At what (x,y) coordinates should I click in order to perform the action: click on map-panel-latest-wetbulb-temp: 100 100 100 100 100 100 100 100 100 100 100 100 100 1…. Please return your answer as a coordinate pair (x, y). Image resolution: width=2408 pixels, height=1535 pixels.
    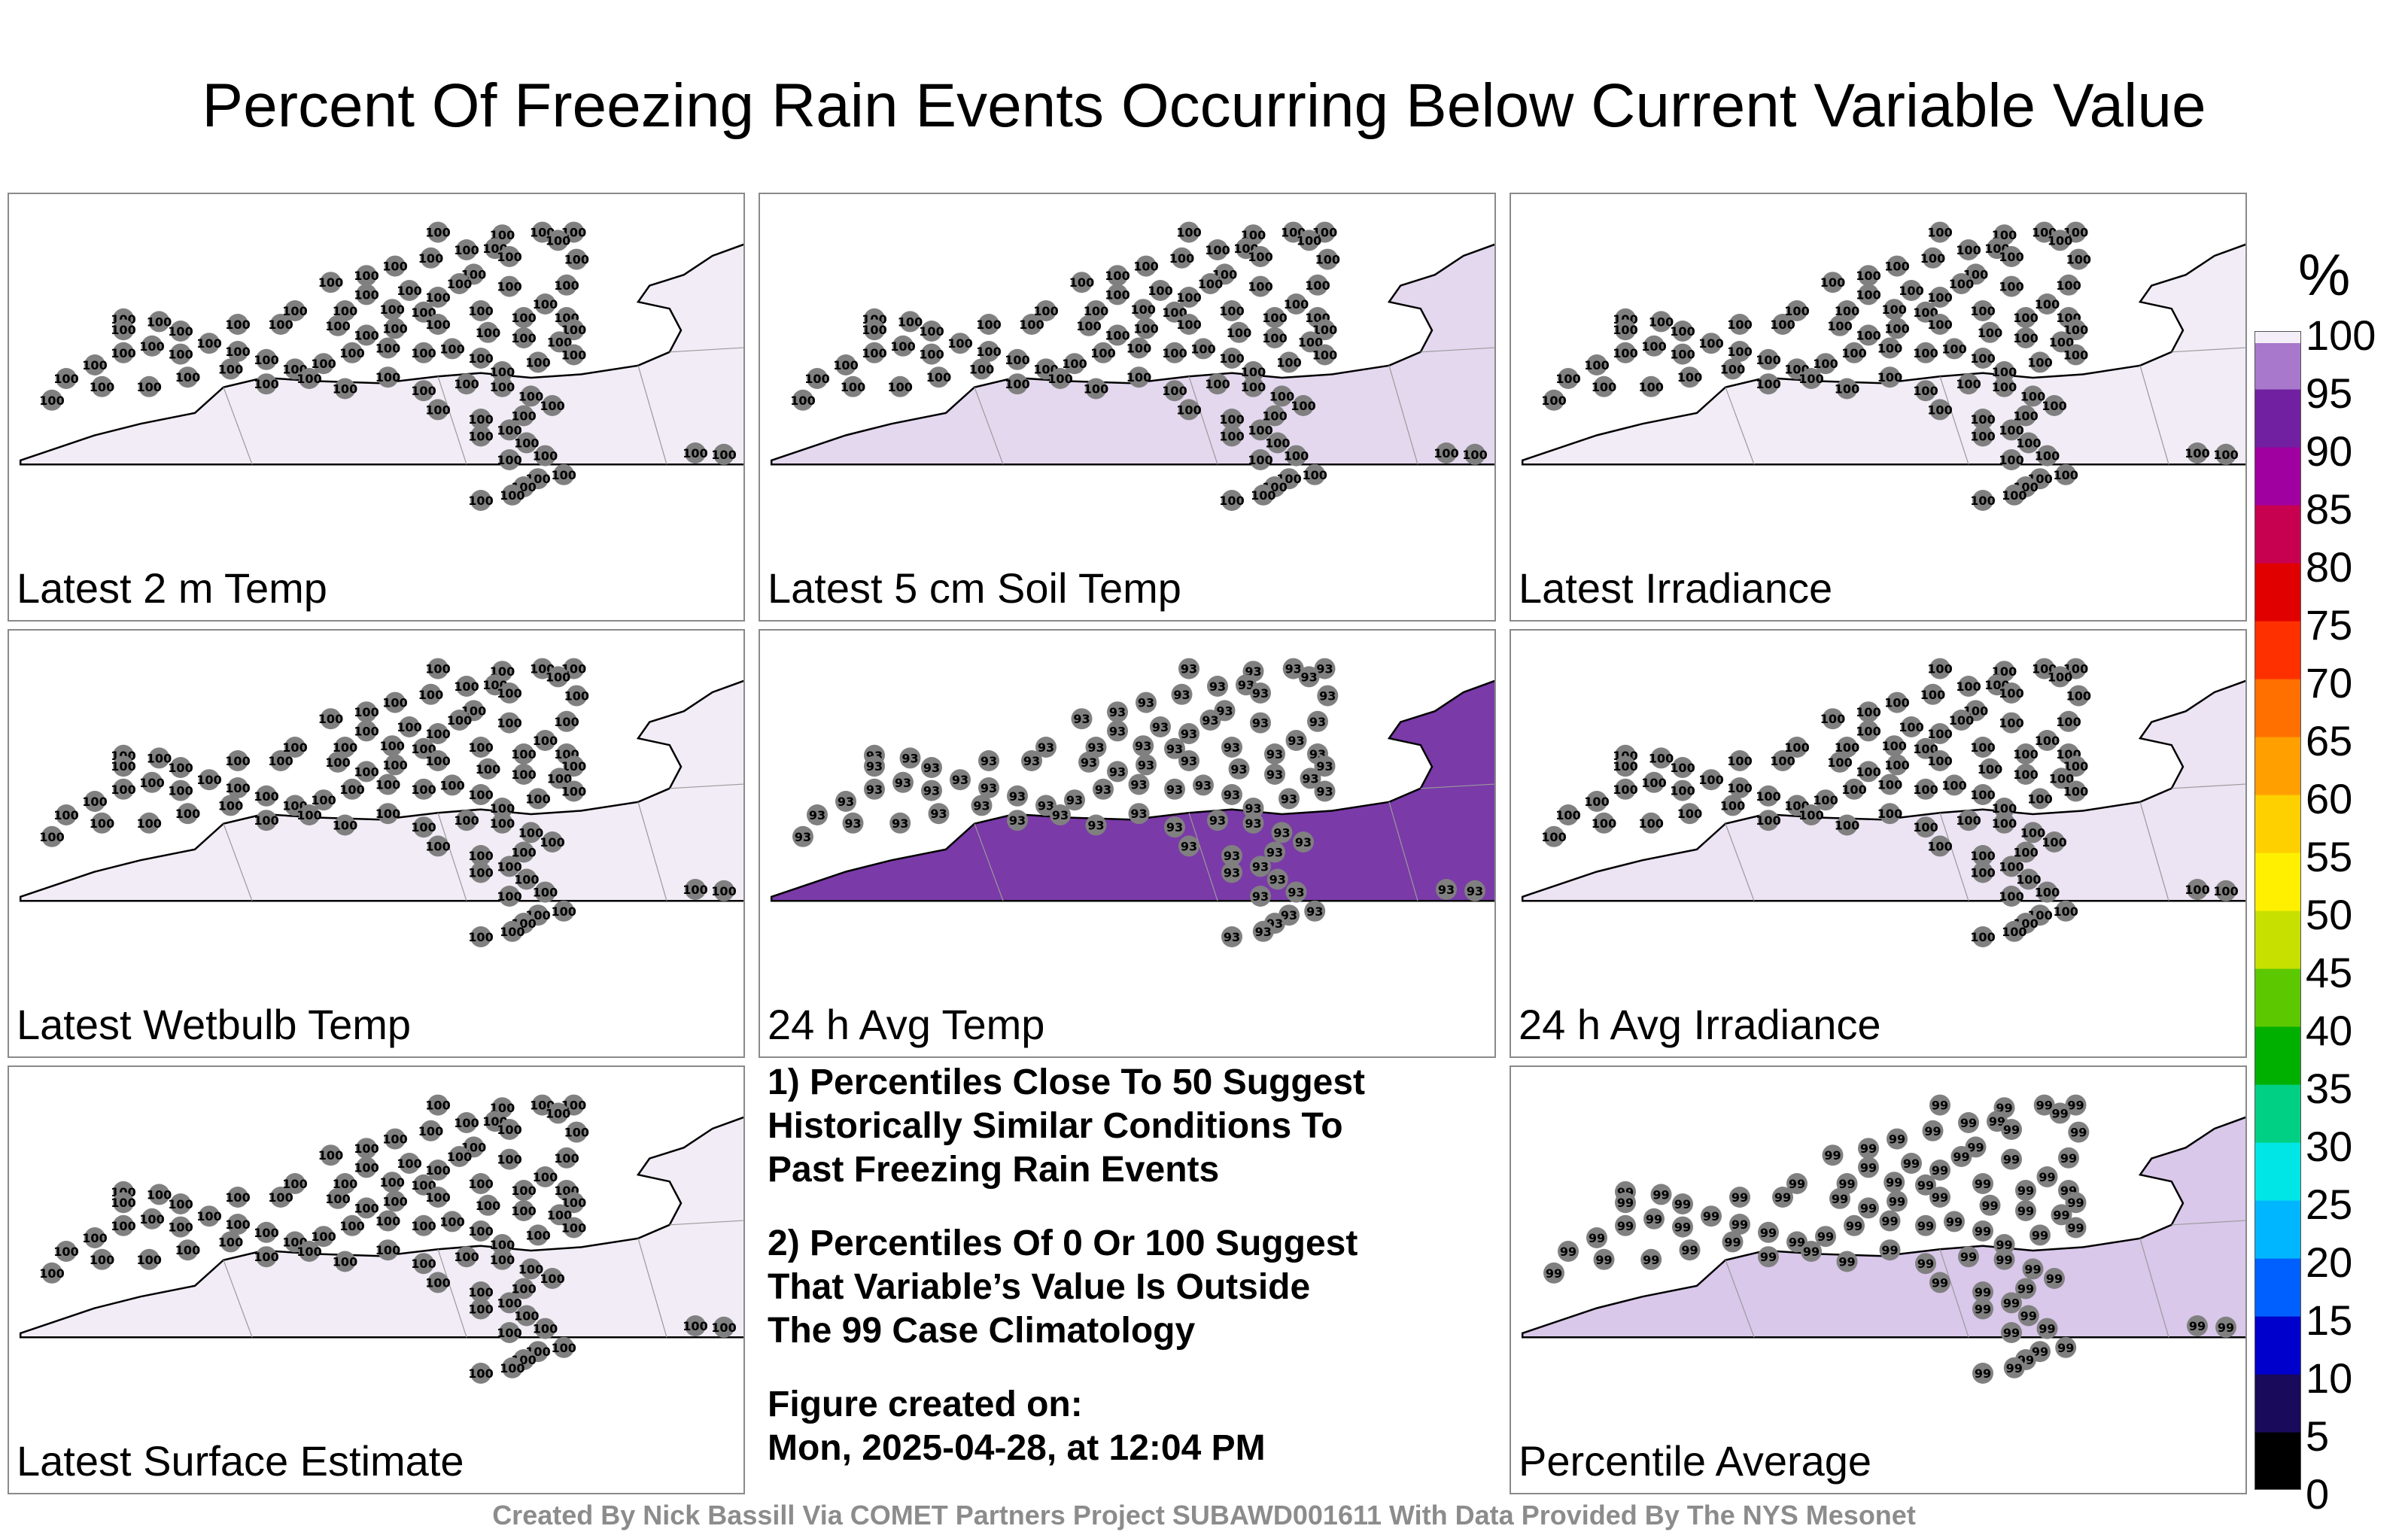
    Looking at the image, I should click on (376, 843).